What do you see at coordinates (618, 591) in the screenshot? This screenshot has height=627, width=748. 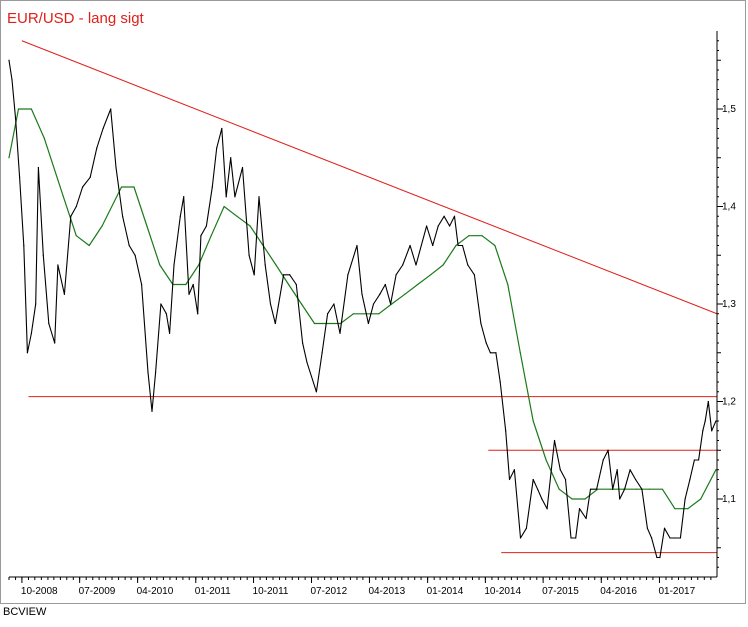 I see `x-tick-label: 04-2016` at bounding box center [618, 591].